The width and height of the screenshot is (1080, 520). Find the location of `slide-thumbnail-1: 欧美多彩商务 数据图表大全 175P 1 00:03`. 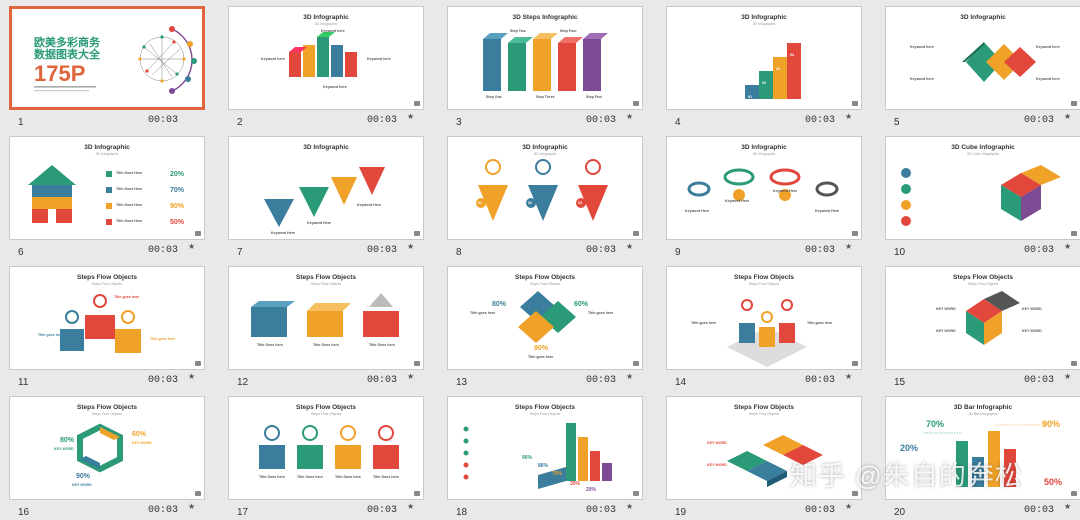

slide-thumbnail-1: 欧美多彩商务 数据图表大全 175P 1 00:03 is located at coordinates (108, 65).